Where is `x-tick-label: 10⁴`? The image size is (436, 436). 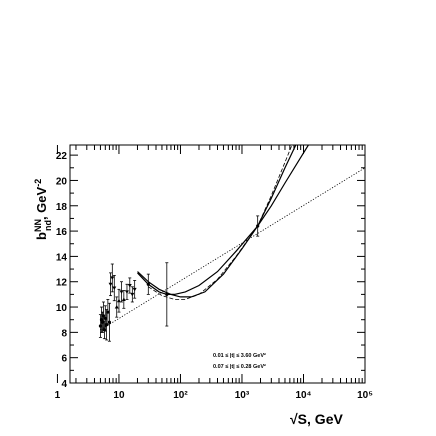
x-tick-label: 10⁴ is located at coordinates (303, 395).